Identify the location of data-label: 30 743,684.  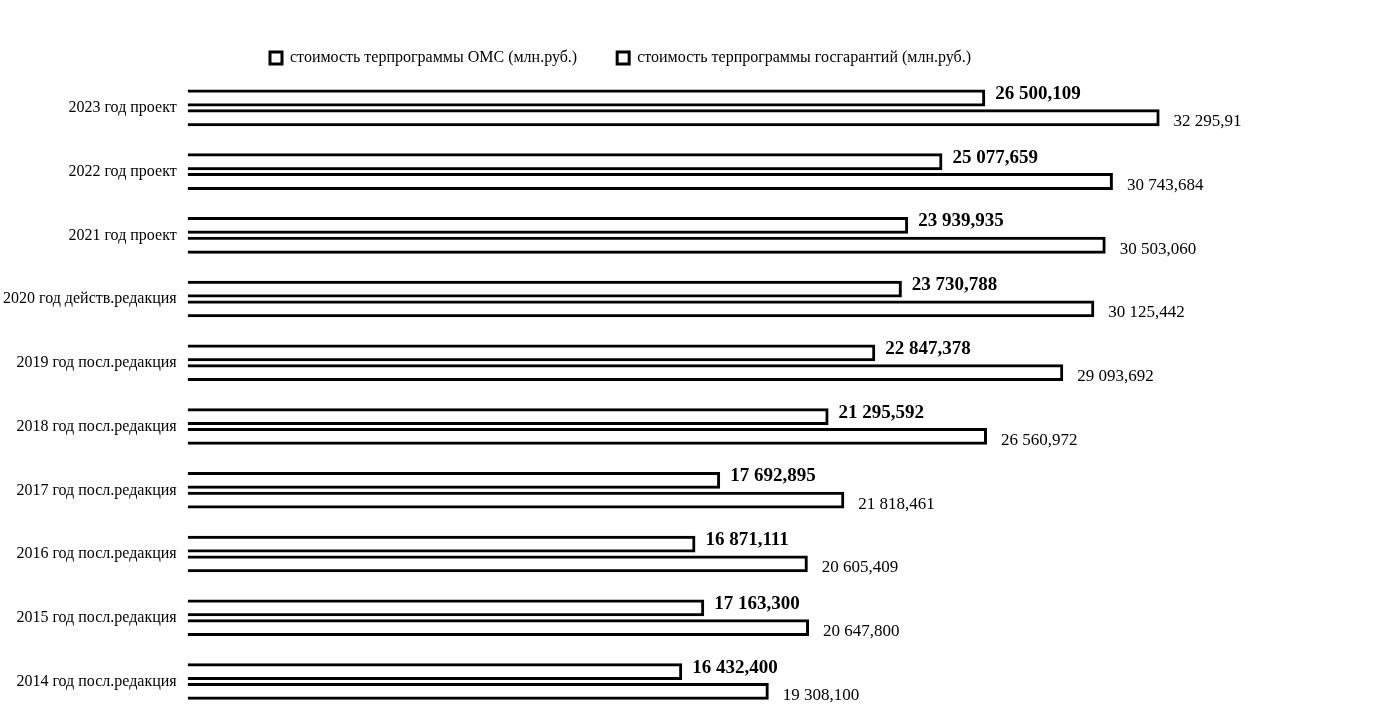
(1165, 184).